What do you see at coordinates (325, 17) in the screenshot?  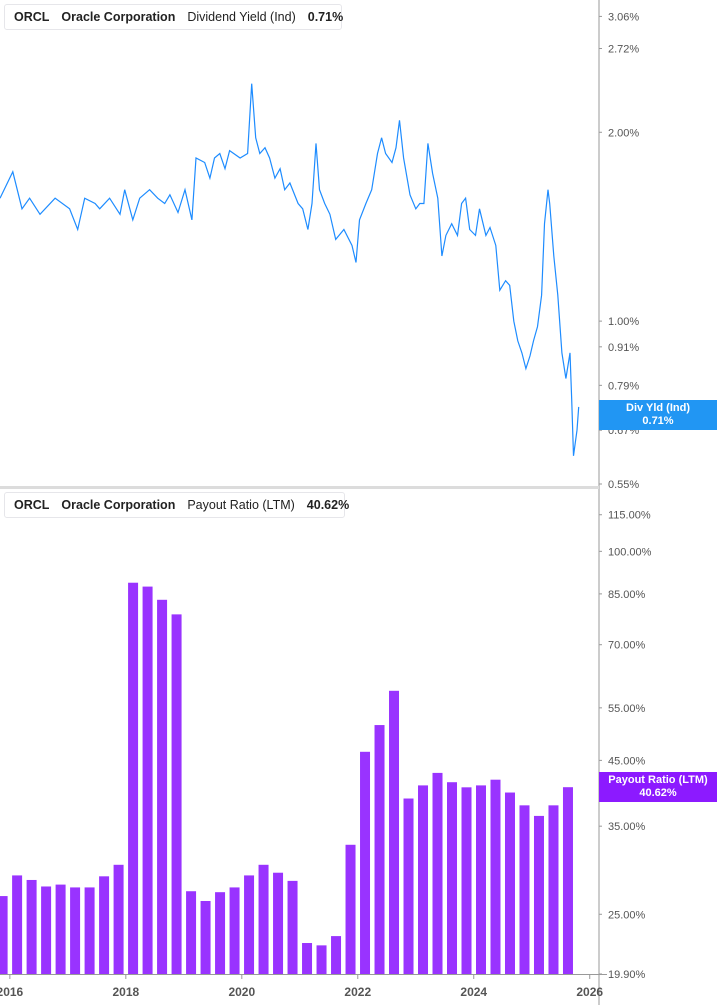 I see `legend-value: 0.71%` at bounding box center [325, 17].